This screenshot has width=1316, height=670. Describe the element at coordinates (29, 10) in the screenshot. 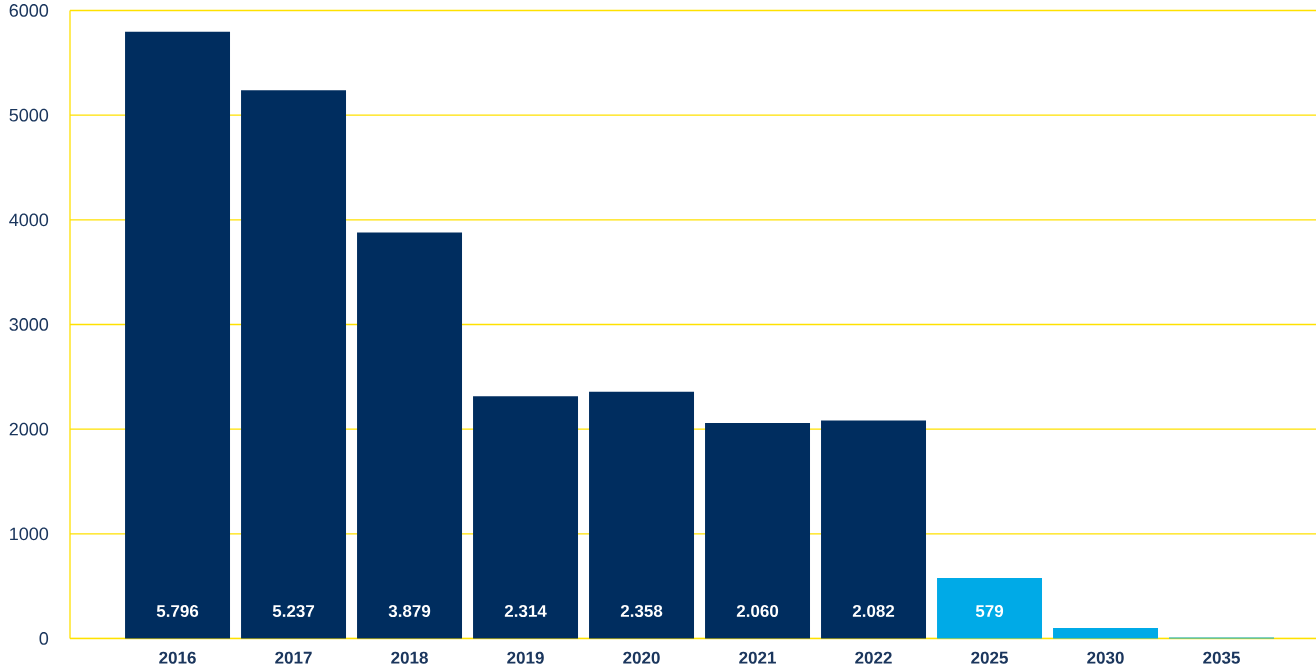

I see `y-tick-label: 6000` at that location.